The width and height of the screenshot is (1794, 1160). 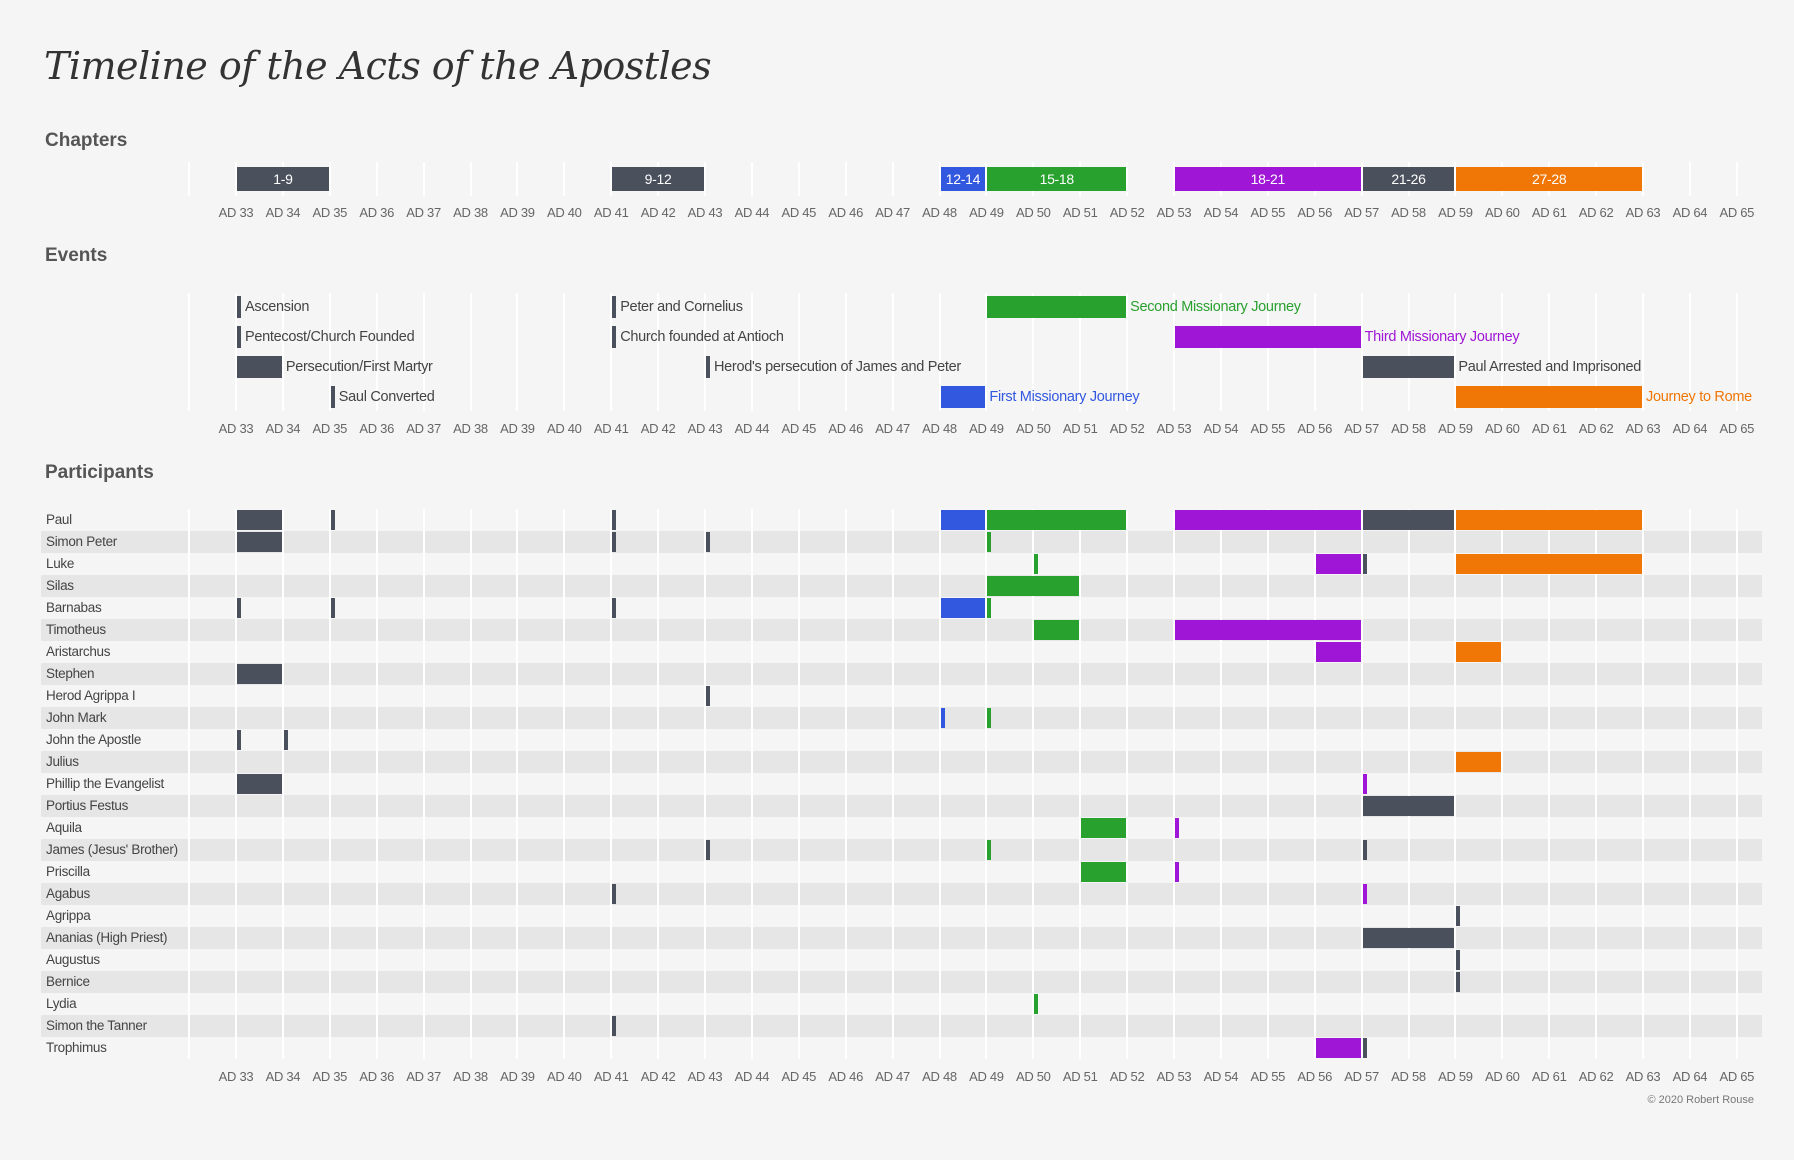 I want to click on participant-label: John Mark, so click(x=76, y=717).